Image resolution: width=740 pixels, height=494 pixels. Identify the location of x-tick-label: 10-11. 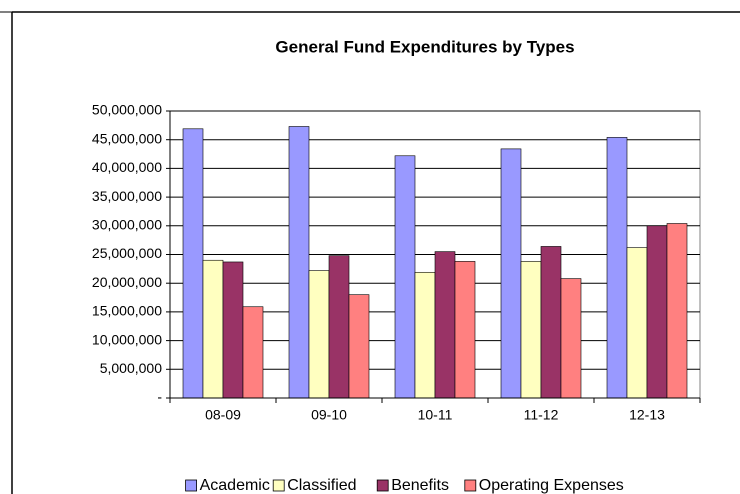
(435, 415).